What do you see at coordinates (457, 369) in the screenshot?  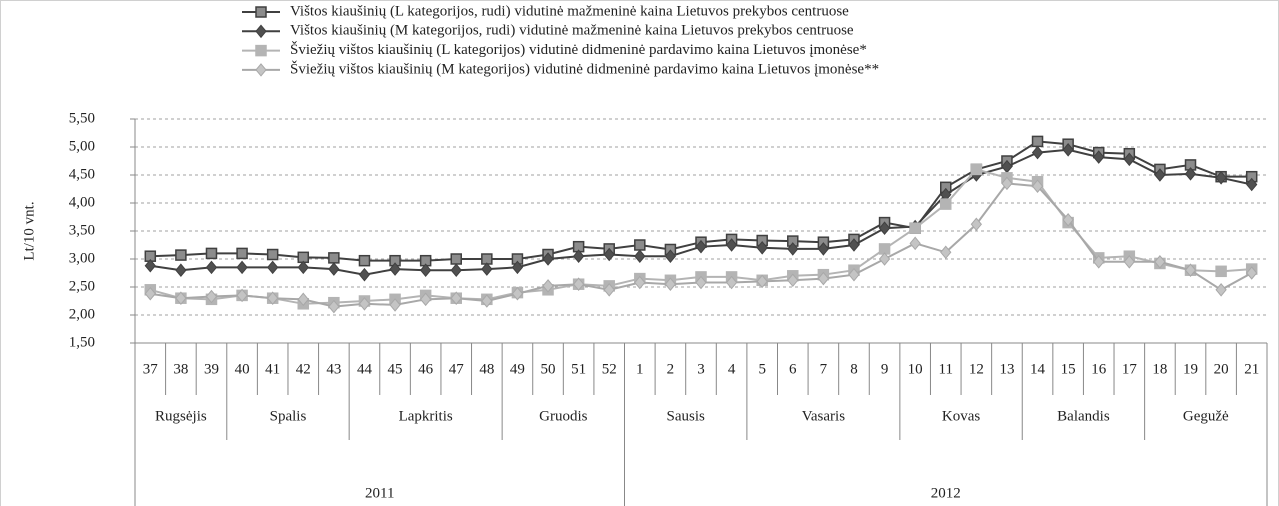 I see `x-tick-label: 47` at bounding box center [457, 369].